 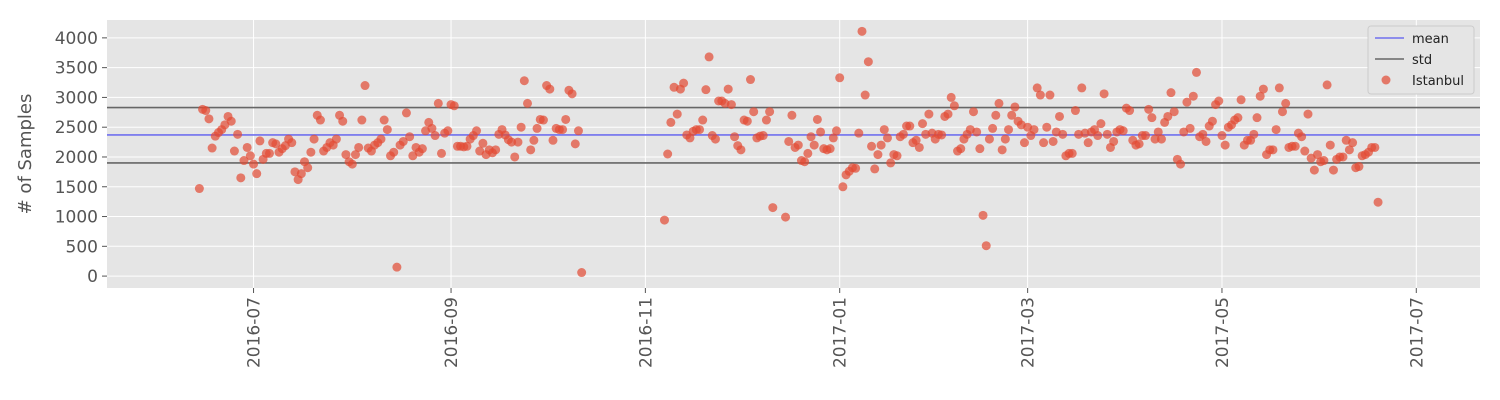 I want to click on y-tick-label: 1500, so click(x=76, y=188).